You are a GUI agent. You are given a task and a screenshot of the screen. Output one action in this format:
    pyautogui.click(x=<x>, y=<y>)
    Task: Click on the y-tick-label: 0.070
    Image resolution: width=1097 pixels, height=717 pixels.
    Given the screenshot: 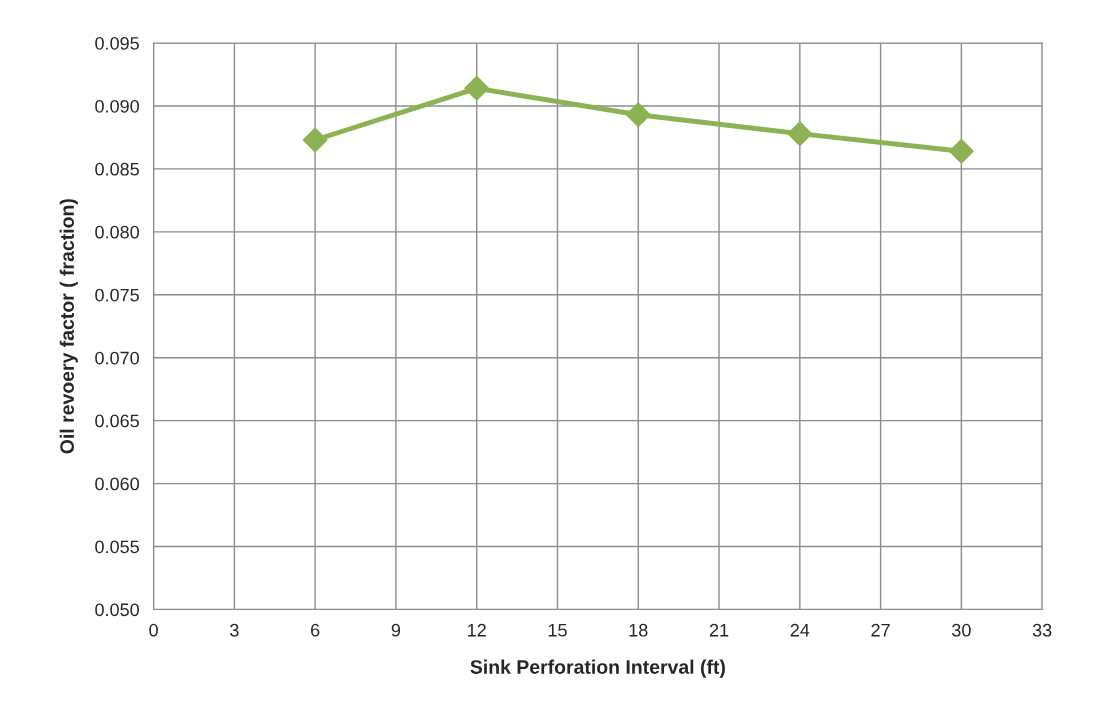 What is the action you would take?
    pyautogui.click(x=117, y=358)
    